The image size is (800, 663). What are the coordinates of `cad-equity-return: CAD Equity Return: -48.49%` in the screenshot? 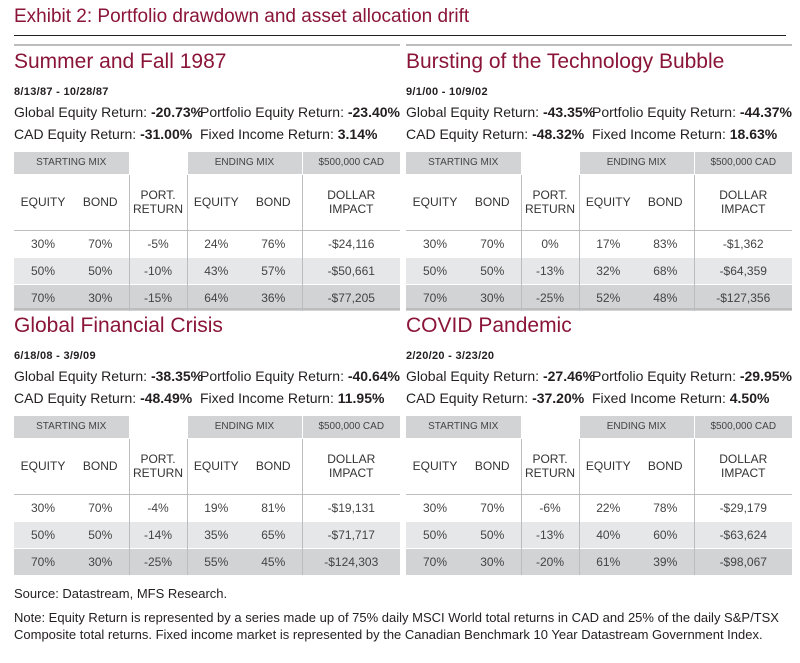 It's located at (103, 398).